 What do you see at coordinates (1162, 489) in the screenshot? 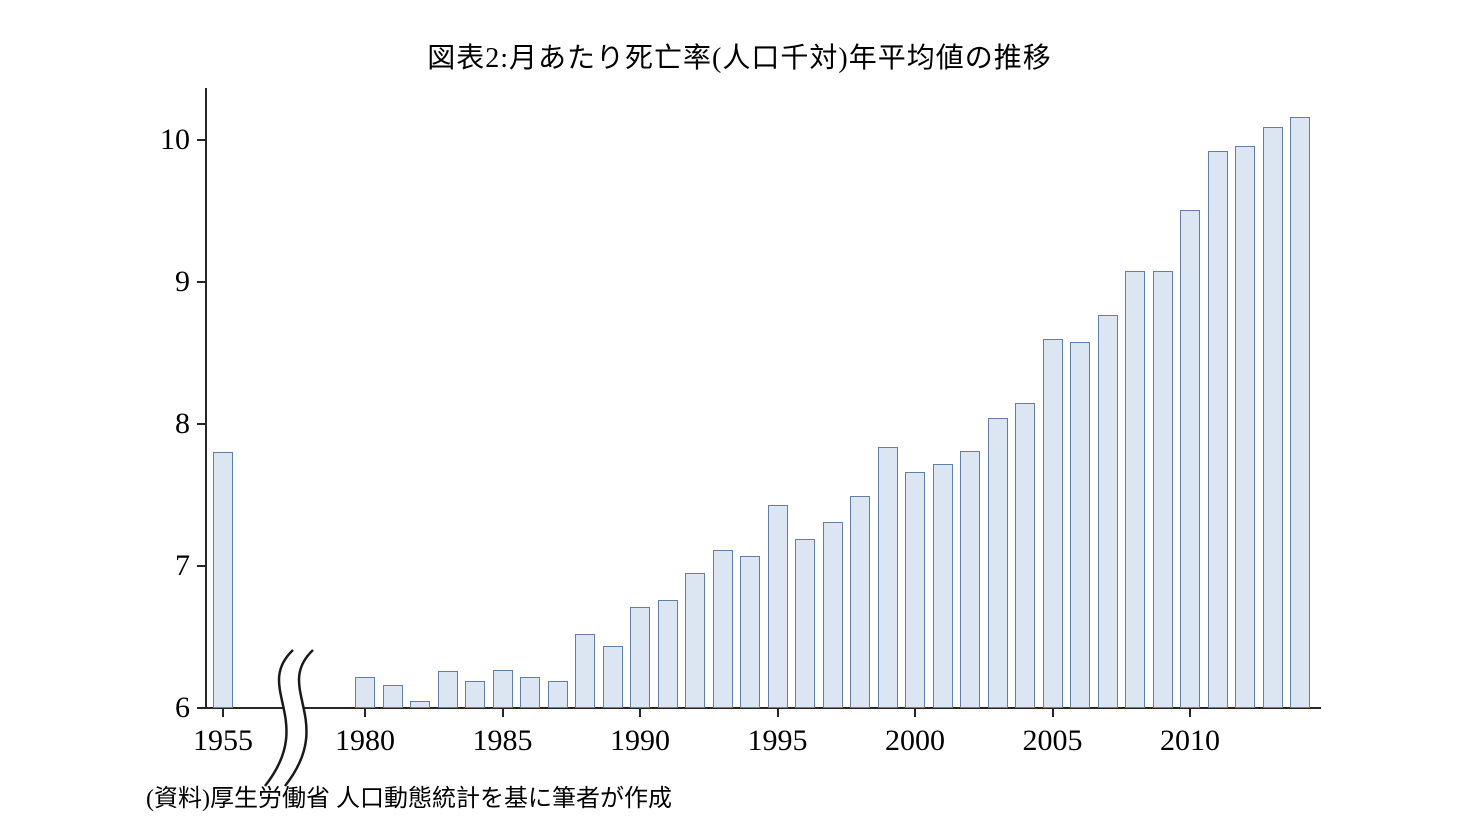
I see `bar-2009` at bounding box center [1162, 489].